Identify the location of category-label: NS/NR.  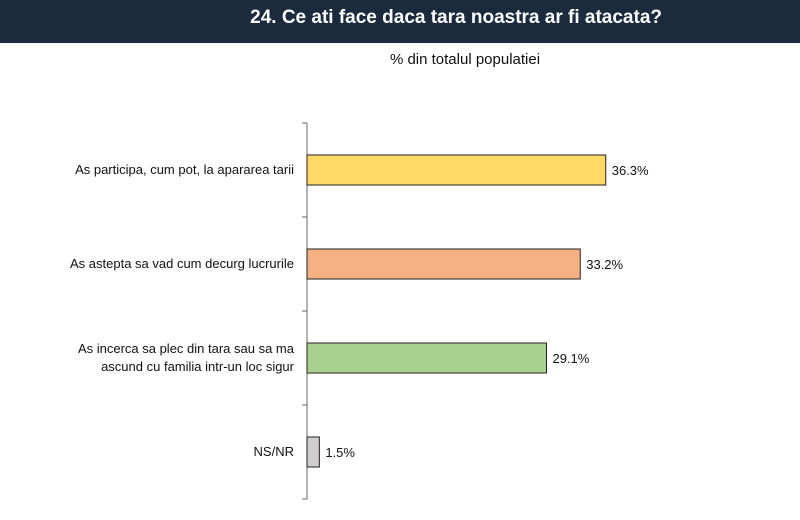
(274, 451).